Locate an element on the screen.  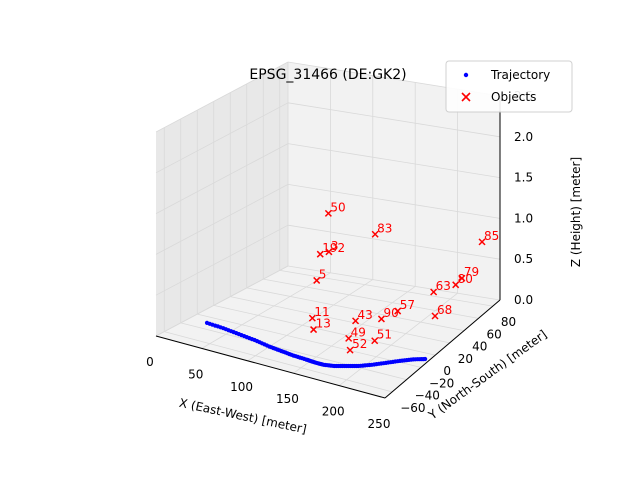
y-tick-label: 60 is located at coordinates (493, 334).